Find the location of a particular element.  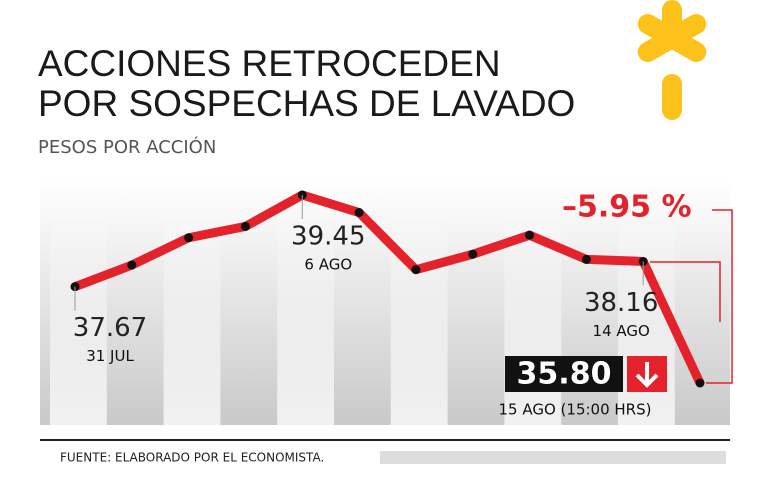

chart-title: ACCIONES RETROCEDEN is located at coordinates (269, 63).